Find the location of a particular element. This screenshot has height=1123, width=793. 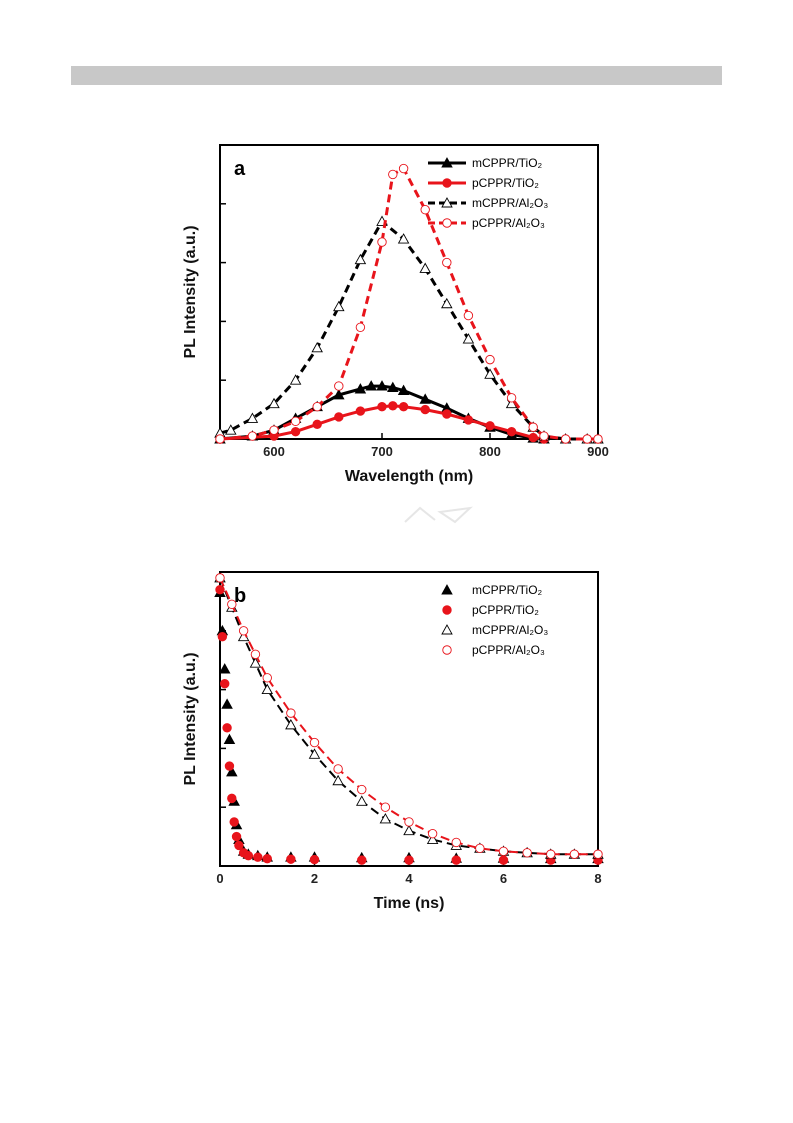

panel-label-b: b is located at coordinates (240, 596).